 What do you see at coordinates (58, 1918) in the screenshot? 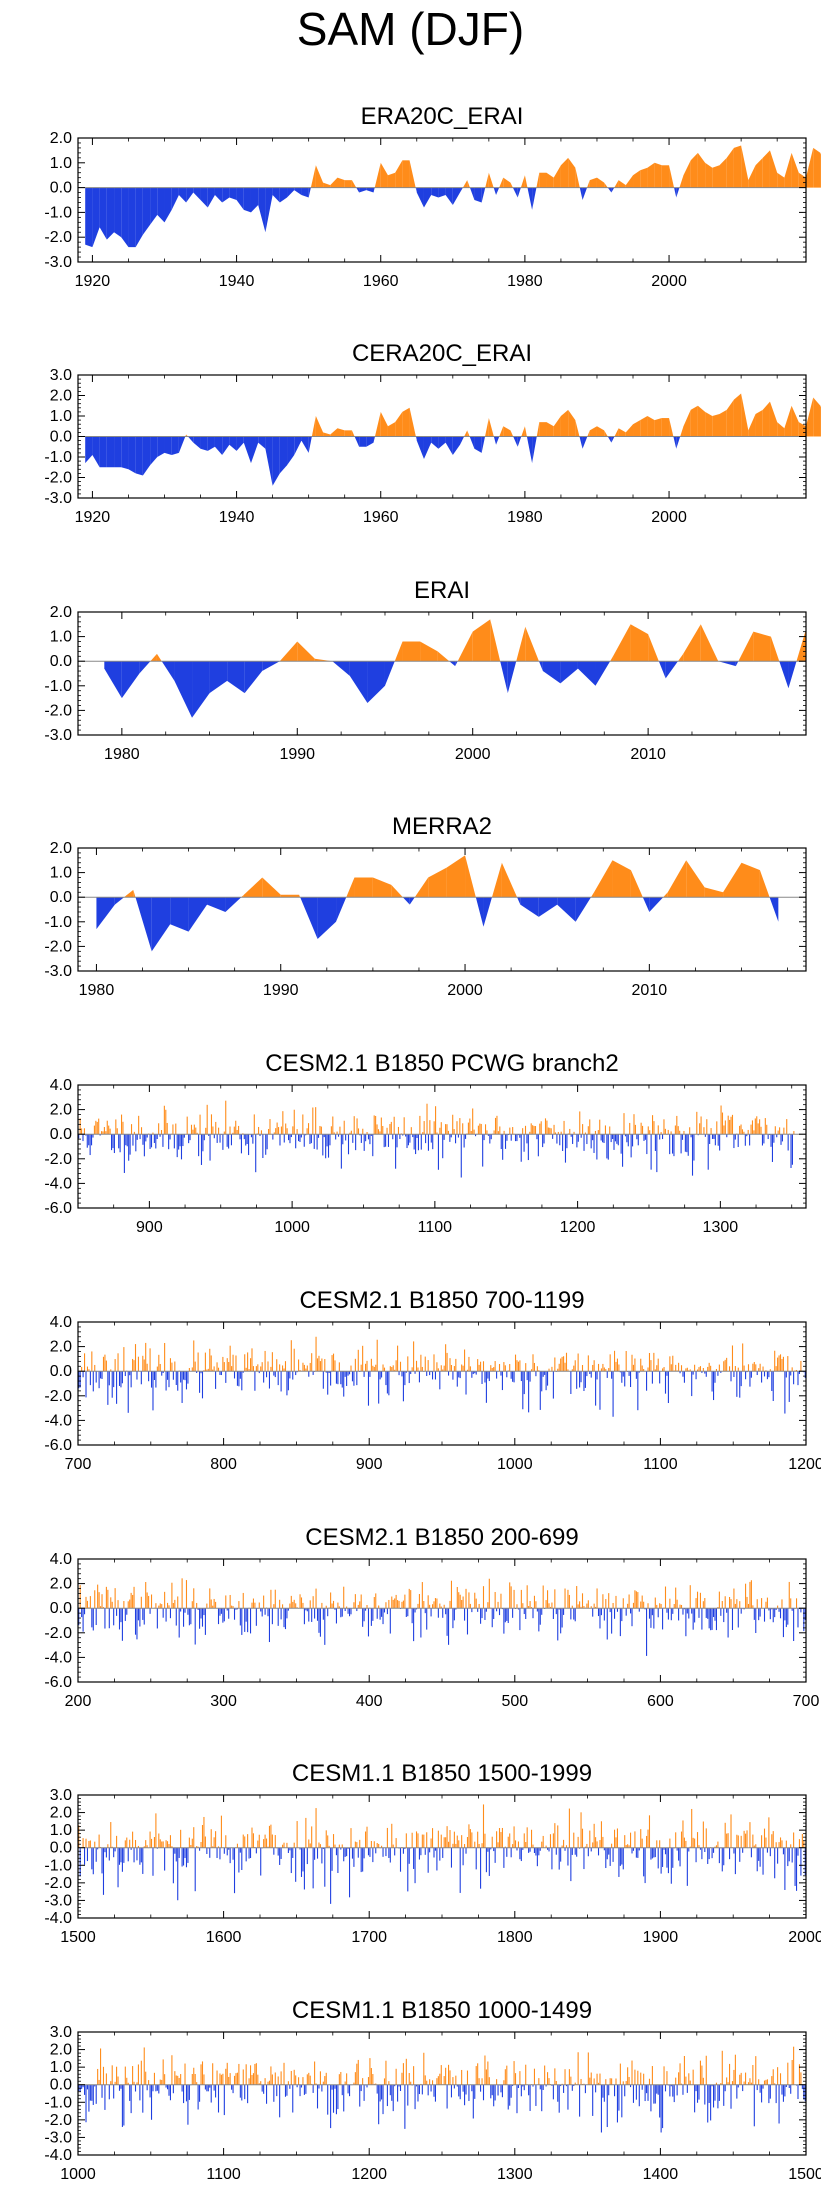
I see `y-tick-label: -4.0` at bounding box center [58, 1918].